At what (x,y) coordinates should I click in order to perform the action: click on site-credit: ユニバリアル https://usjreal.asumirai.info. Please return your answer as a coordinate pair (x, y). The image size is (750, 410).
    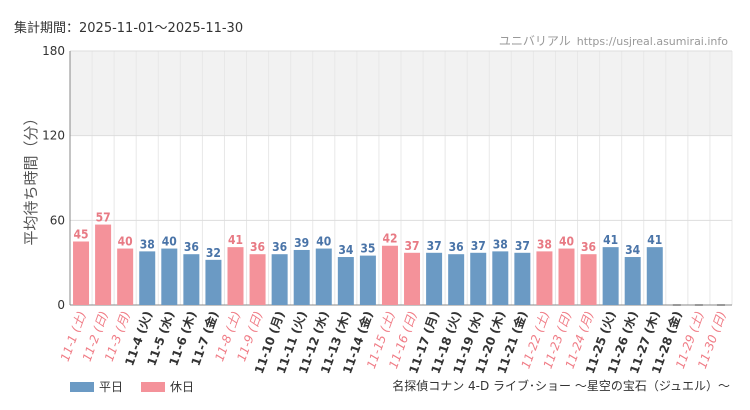
    Looking at the image, I should click on (613, 40).